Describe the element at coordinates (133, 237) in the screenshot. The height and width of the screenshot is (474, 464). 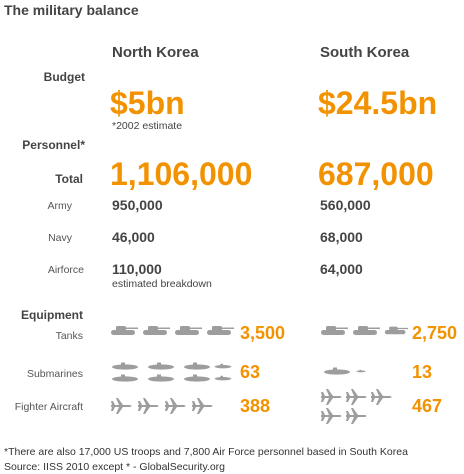
I see `value: 46,000` at that location.